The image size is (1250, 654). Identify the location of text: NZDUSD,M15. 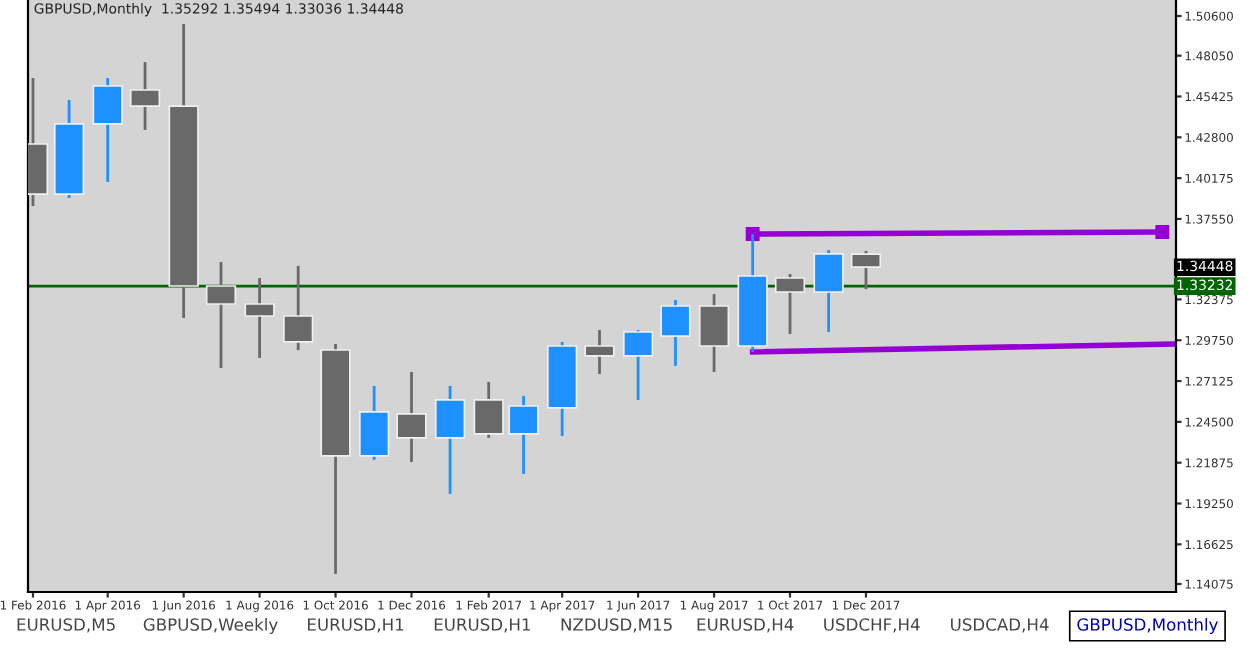
(616, 625).